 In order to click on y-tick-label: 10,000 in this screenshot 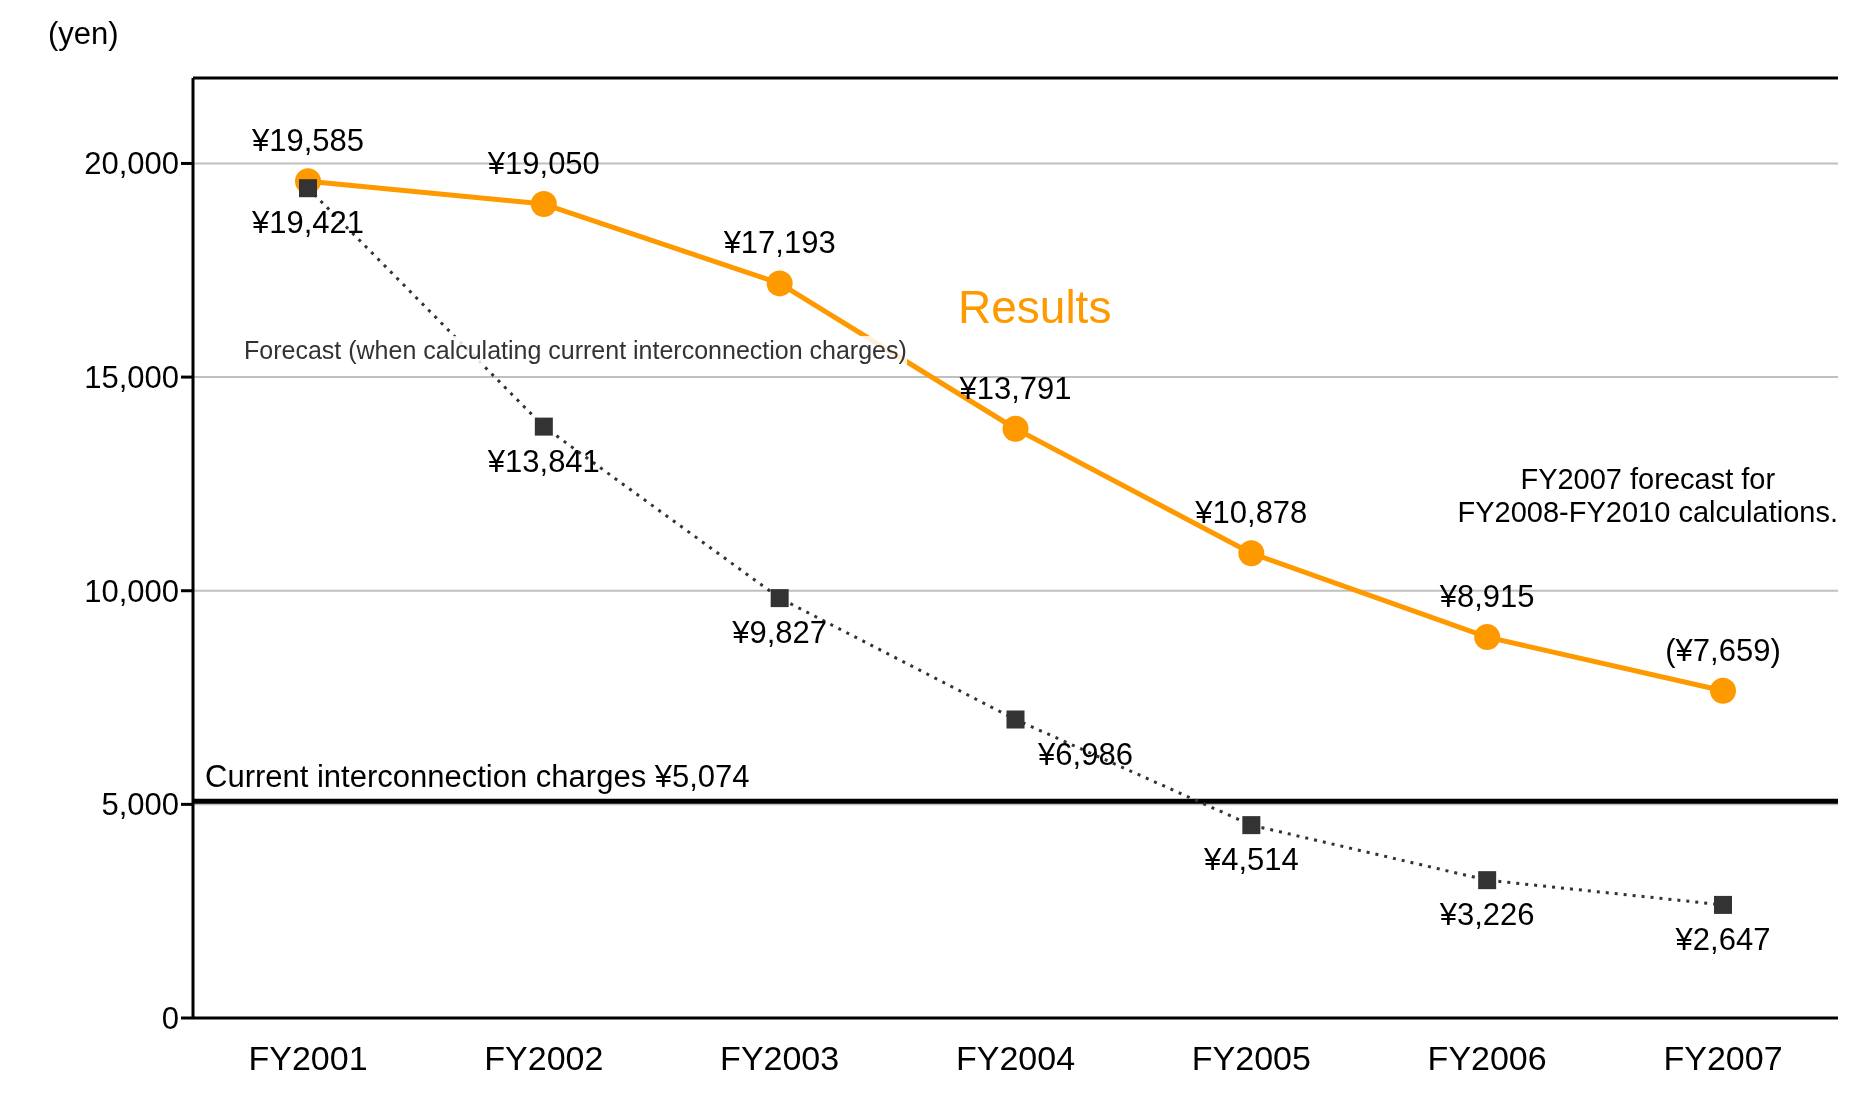, I will do `click(131, 591)`.